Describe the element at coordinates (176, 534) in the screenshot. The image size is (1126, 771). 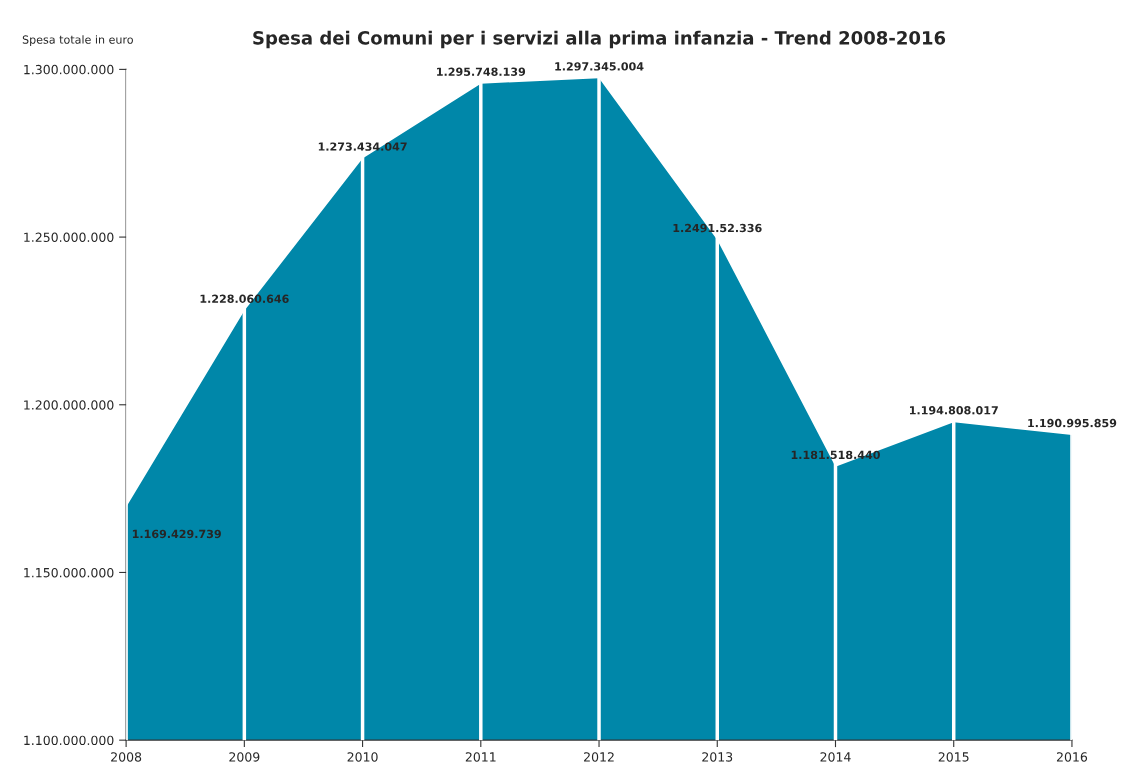
I see `data-label: 1.169.429.739` at that location.